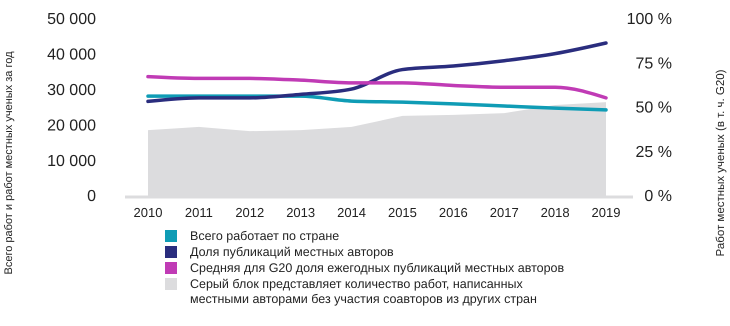  Describe the element at coordinates (649, 19) in the screenshot. I see `y2-tick-label: 100 %` at that location.